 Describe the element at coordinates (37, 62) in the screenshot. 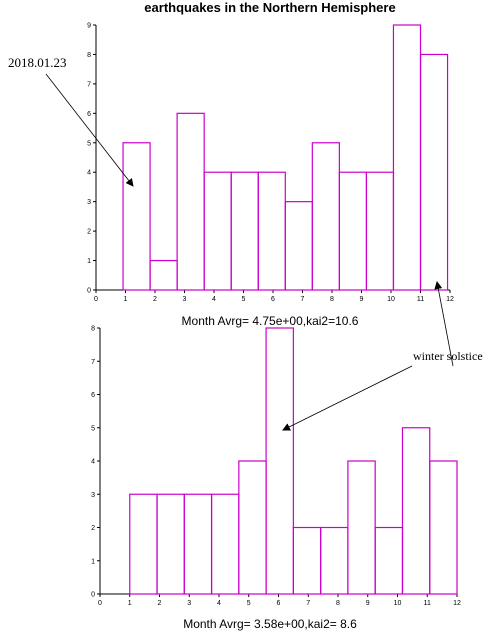

I see `annotation-2018-01-23: 2018.01.23` at that location.